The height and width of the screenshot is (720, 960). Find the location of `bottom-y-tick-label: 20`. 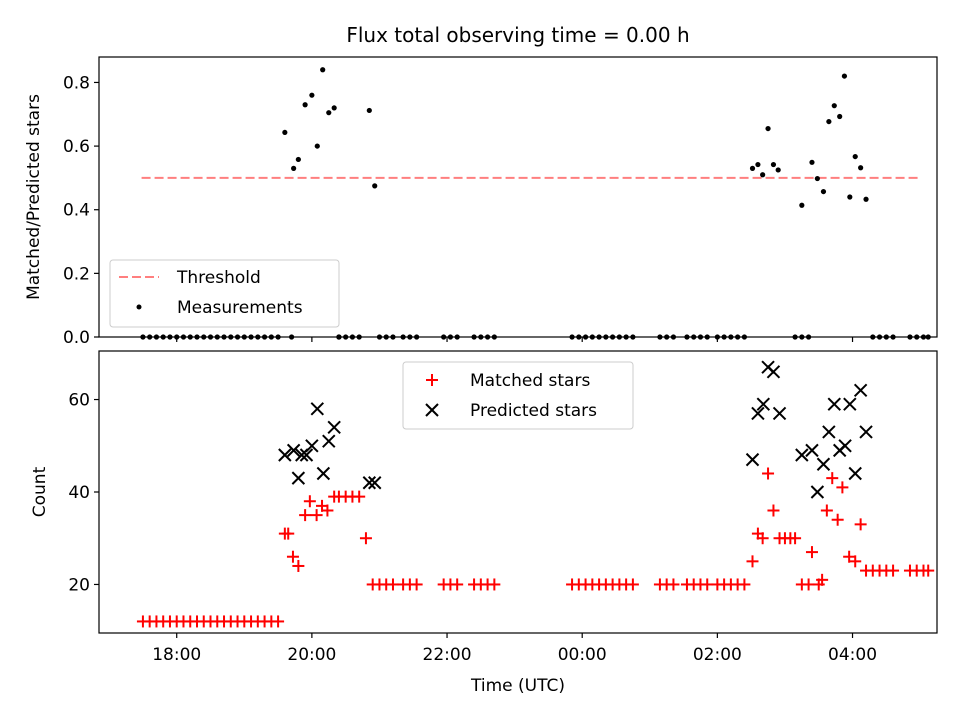

bottom-y-tick-label: 20 is located at coordinates (79, 585).